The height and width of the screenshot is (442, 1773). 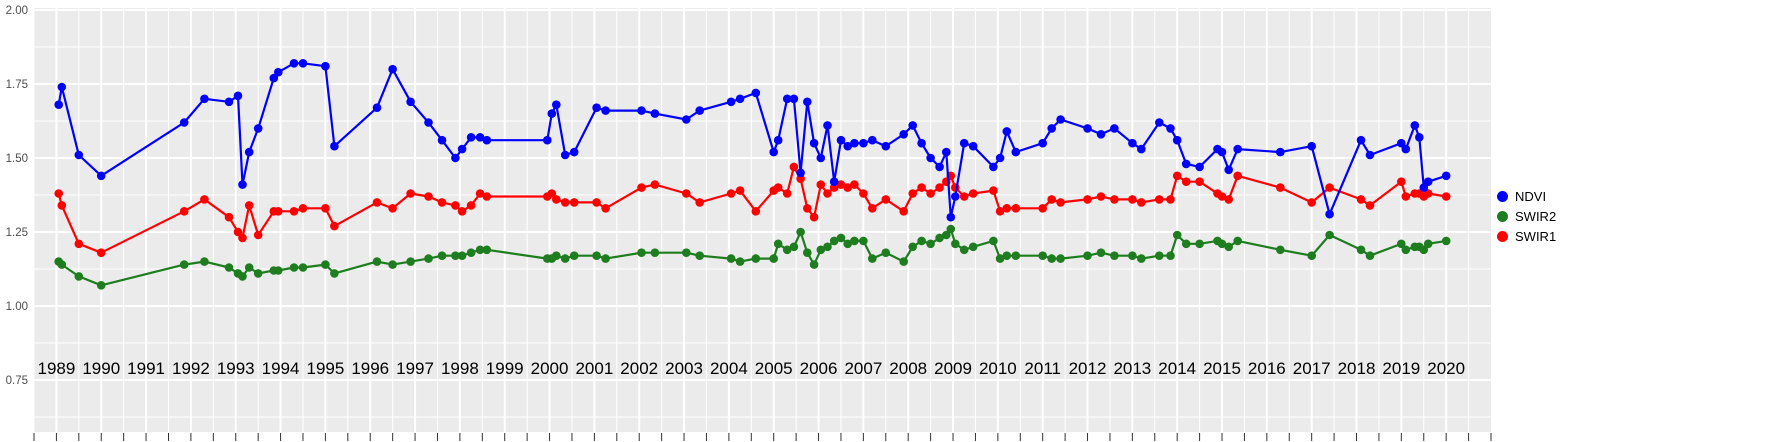 What do you see at coordinates (17, 381) in the screenshot?
I see `y-axis-label: 0.75` at bounding box center [17, 381].